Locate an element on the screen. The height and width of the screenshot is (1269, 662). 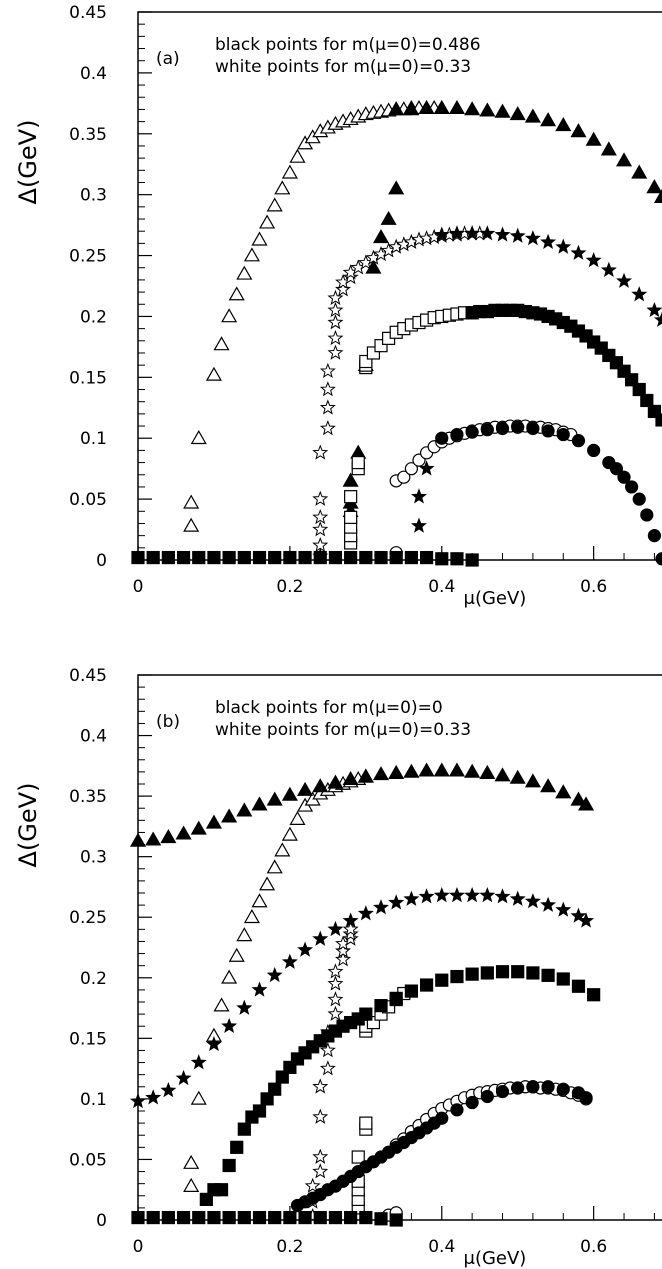
y-tick-label: 0.15 is located at coordinates (88, 378).